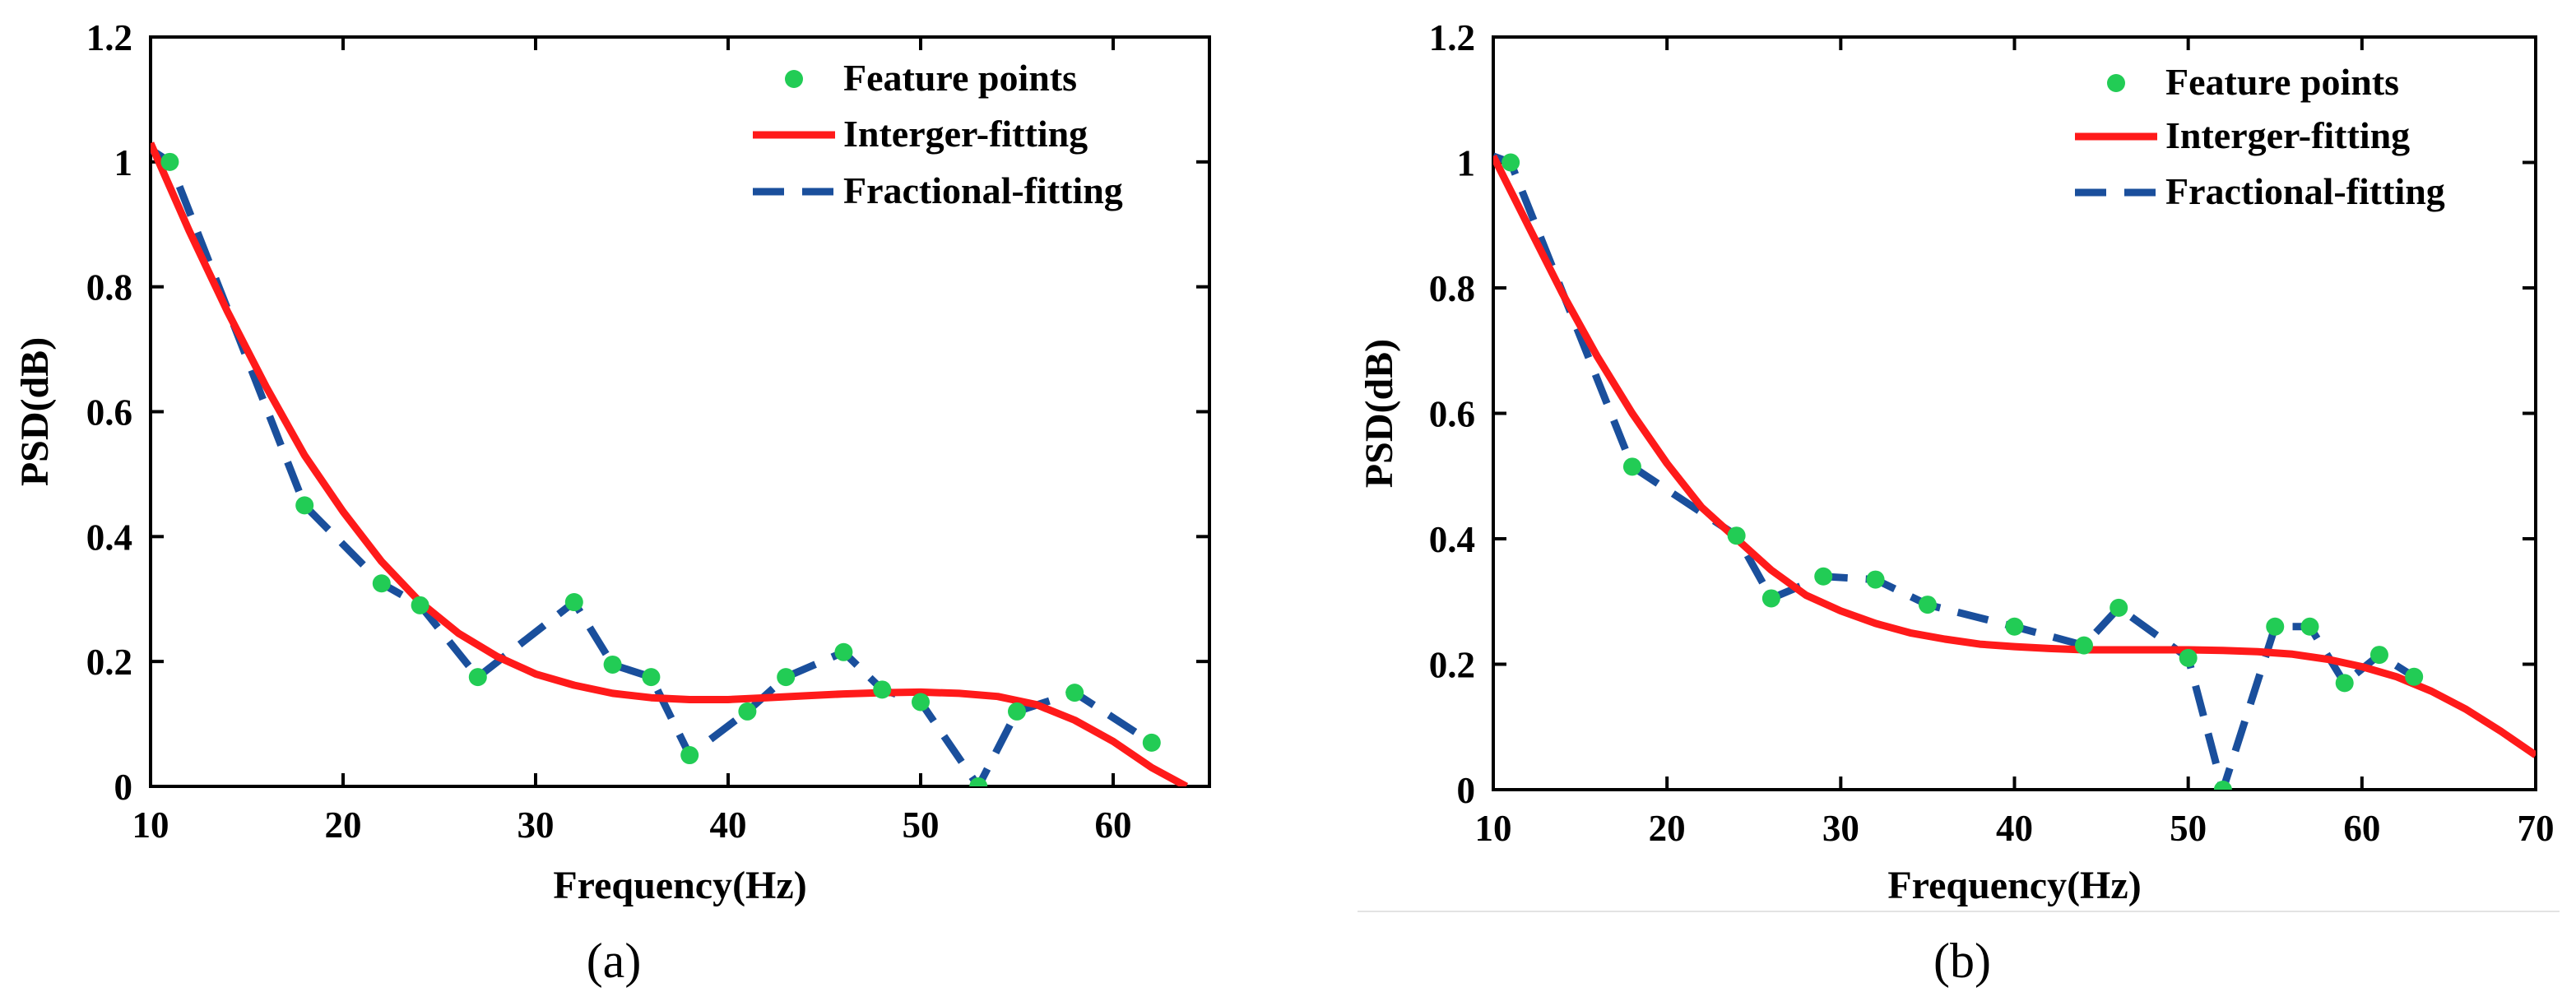 Image resolution: width=2576 pixels, height=1006 pixels. What do you see at coordinates (615, 961) in the screenshot?
I see `panel-label: (a)` at bounding box center [615, 961].